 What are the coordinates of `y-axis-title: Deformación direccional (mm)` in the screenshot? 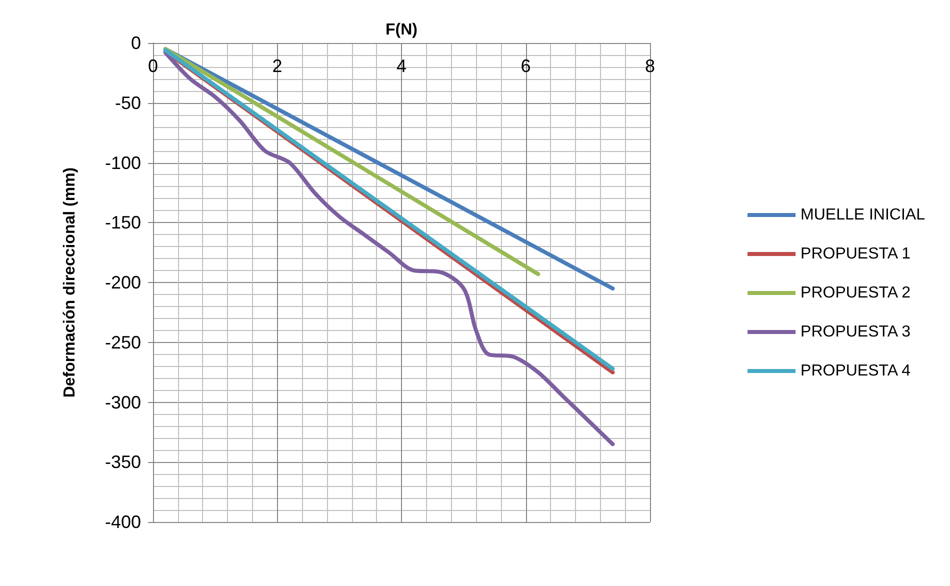 It's located at (70, 282).